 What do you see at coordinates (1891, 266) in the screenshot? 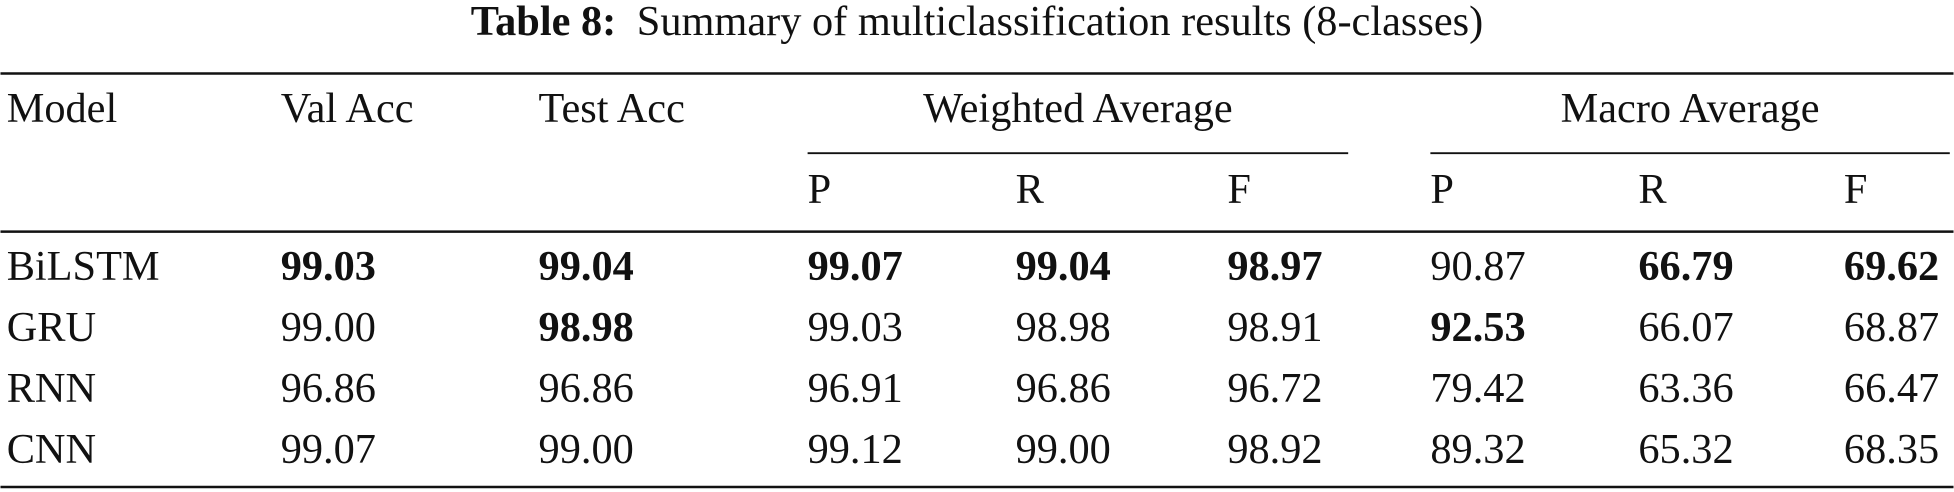
I see `cell: 69.62` at bounding box center [1891, 266].